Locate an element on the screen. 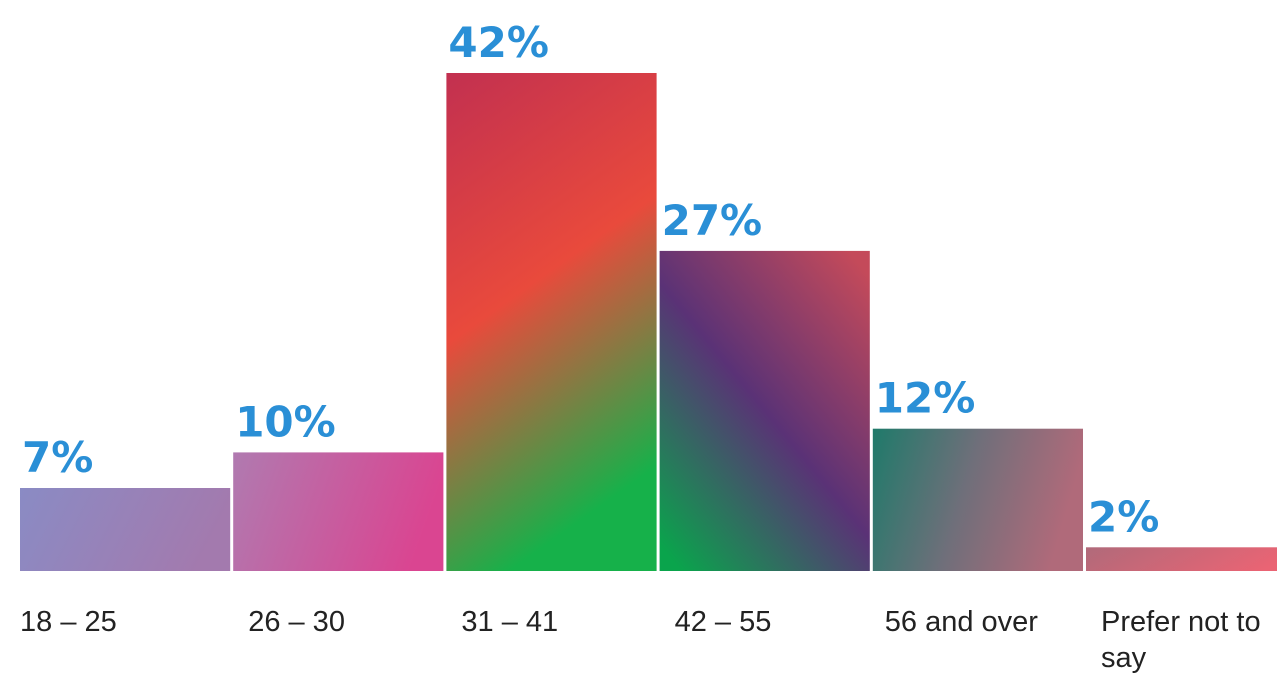 The height and width of the screenshot is (682, 1277). value-label-prefer-not-to-say: 2% is located at coordinates (1123, 516).